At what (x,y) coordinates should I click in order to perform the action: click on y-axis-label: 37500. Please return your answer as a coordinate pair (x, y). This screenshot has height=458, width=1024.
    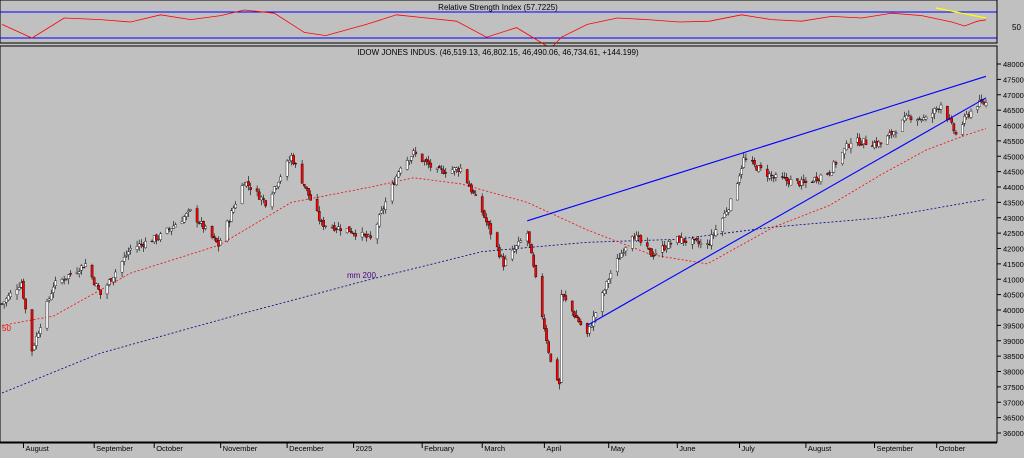
    Looking at the image, I should click on (1013, 387).